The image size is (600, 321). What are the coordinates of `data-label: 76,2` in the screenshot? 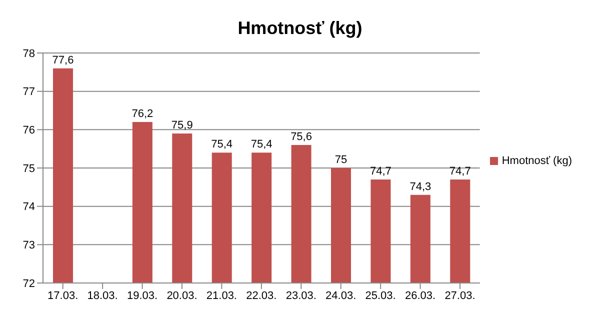 It's located at (143, 114).